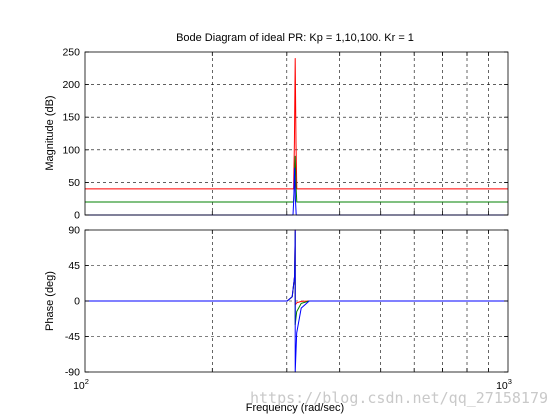 The height and width of the screenshot is (420, 560). Describe the element at coordinates (295, 408) in the screenshot. I see `x-axis-label: Frequency (rad/sec)` at that location.